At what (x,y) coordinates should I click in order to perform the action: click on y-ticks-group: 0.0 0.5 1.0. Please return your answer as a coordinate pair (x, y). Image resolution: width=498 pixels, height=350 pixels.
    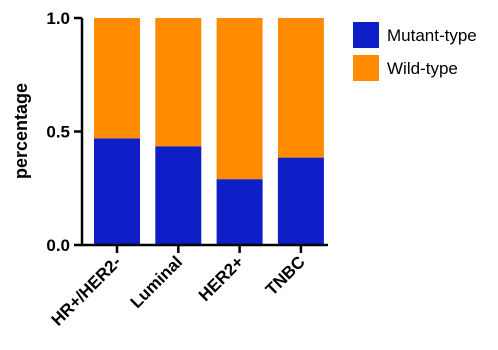
    Looking at the image, I should click on (64, 132).